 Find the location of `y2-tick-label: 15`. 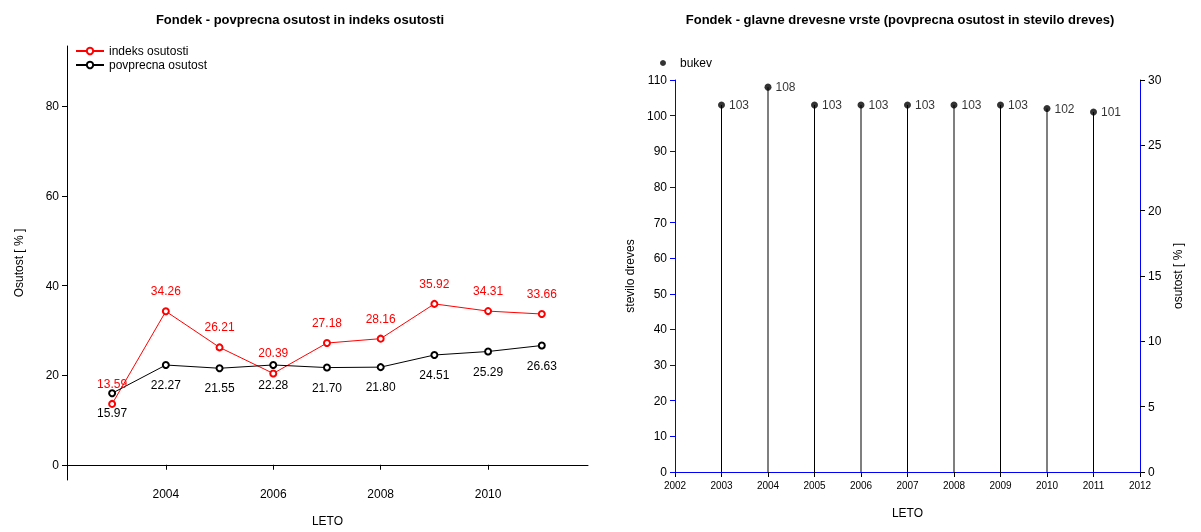

y2-tick-label: 15 is located at coordinates (1155, 276).